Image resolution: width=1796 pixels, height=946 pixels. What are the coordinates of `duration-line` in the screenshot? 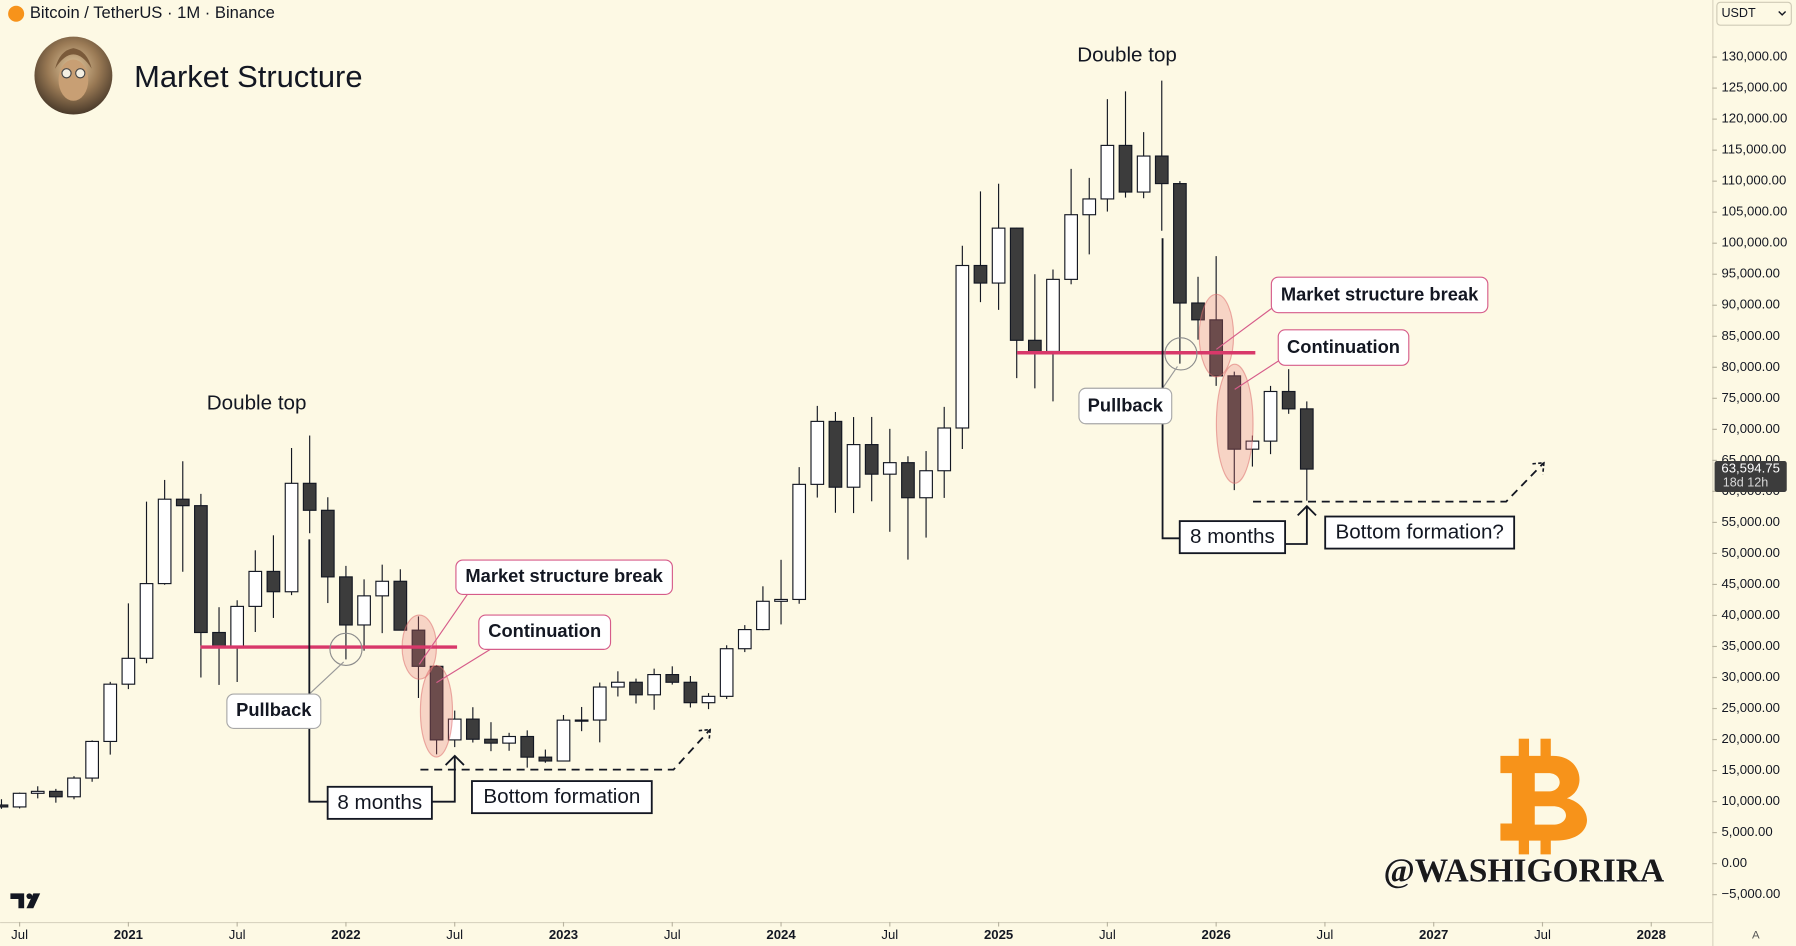 It's located at (1170, 389).